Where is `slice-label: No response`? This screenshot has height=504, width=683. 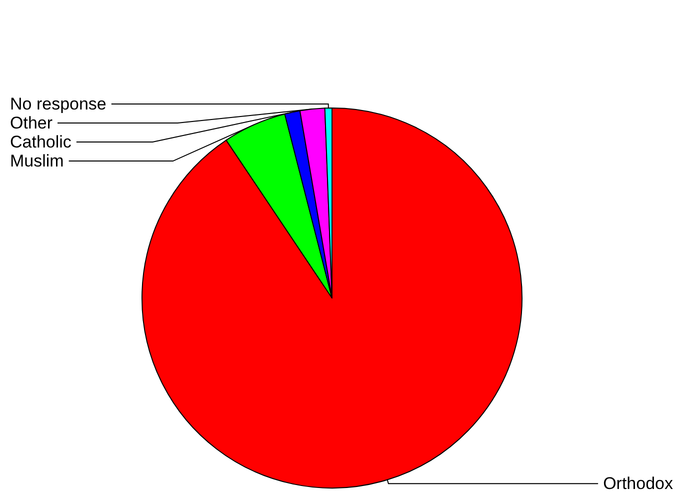
slice-label: No response is located at coordinates (58, 104).